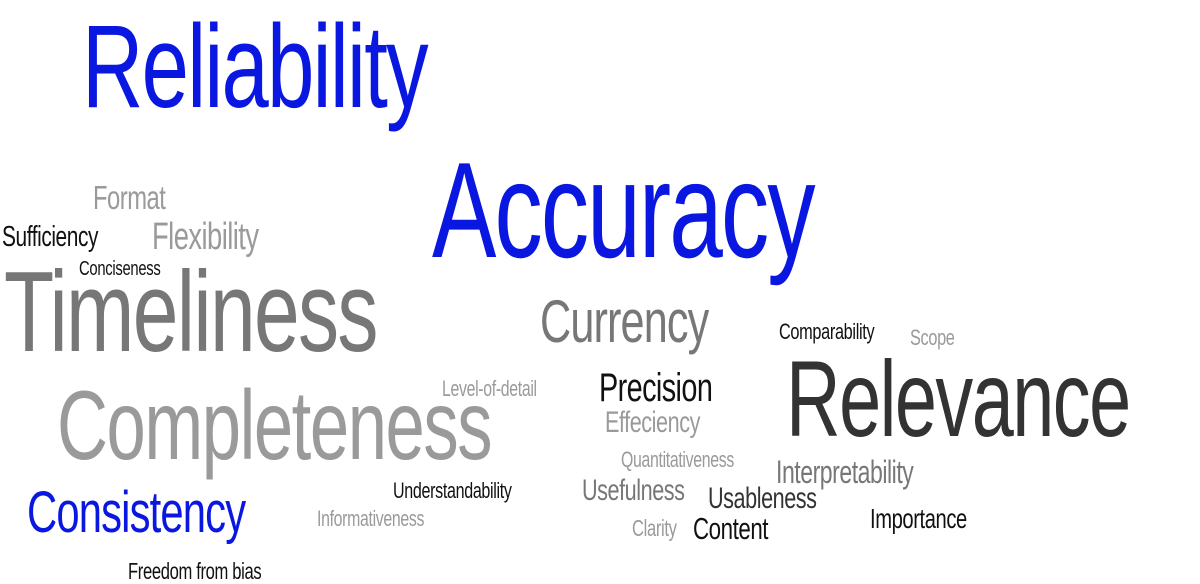 The height and width of the screenshot is (584, 1200). What do you see at coordinates (654, 528) in the screenshot?
I see `word-clarity: Clarity` at bounding box center [654, 528].